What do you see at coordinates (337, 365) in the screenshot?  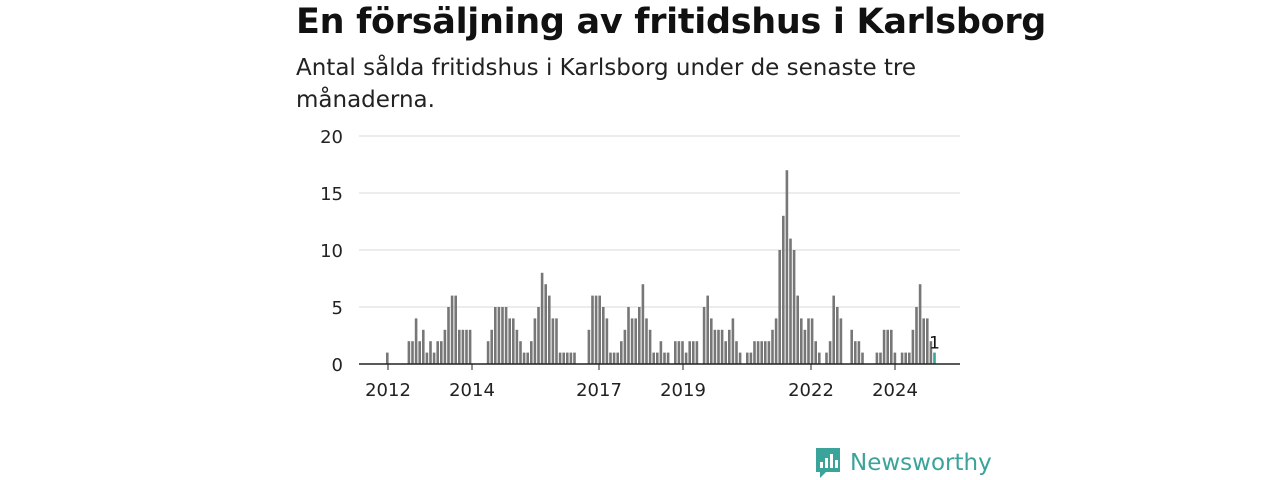 I see `y-tick-label: 0` at bounding box center [337, 365].